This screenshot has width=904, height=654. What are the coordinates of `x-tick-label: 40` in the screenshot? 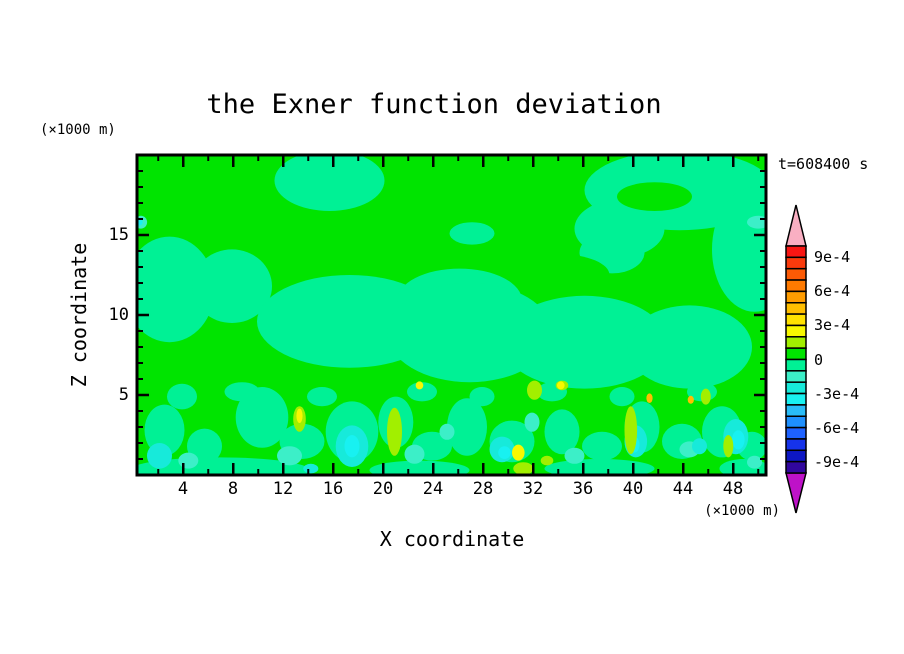 It's located at (633, 489).